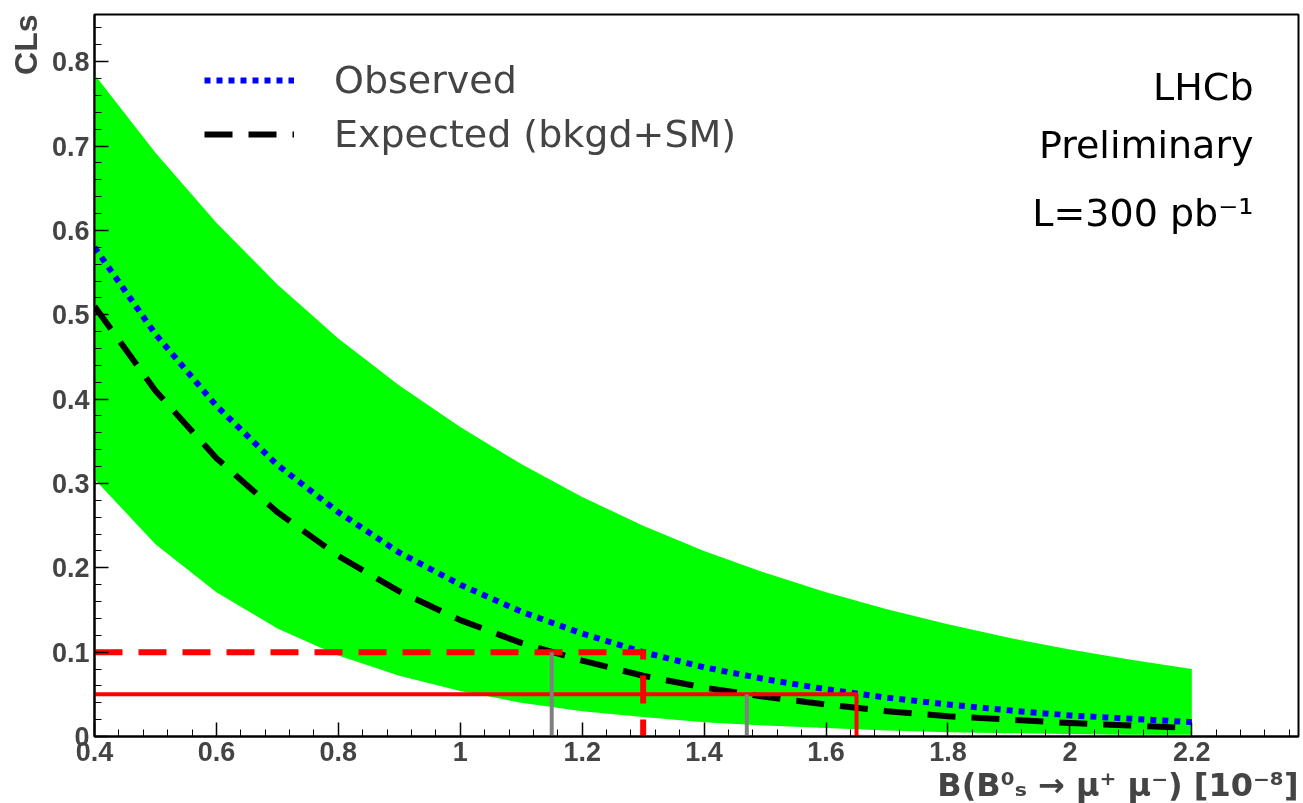 The image size is (1303, 803). What do you see at coordinates (338, 751) in the screenshot?
I see `x-tick-label: 0.8` at bounding box center [338, 751].